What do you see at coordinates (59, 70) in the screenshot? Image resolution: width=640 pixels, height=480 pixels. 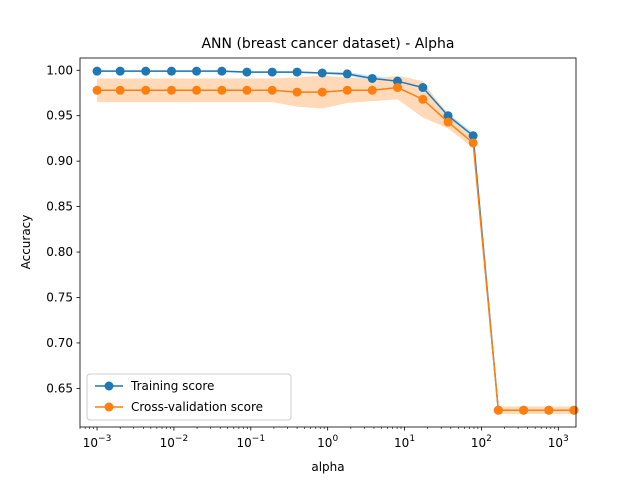 I see `y-tick-label: 1.00` at bounding box center [59, 70].